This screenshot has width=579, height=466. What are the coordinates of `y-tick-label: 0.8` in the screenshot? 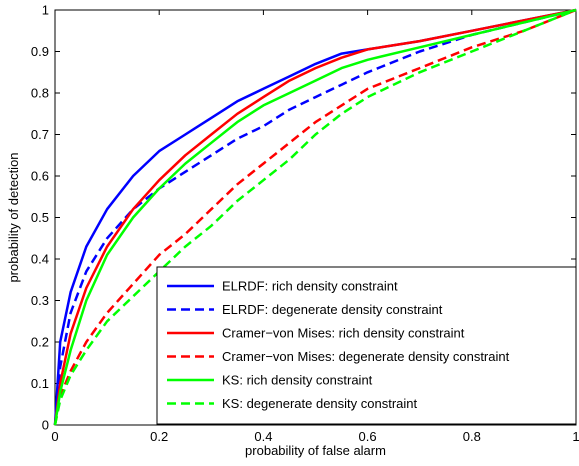 It's located at (40, 93).